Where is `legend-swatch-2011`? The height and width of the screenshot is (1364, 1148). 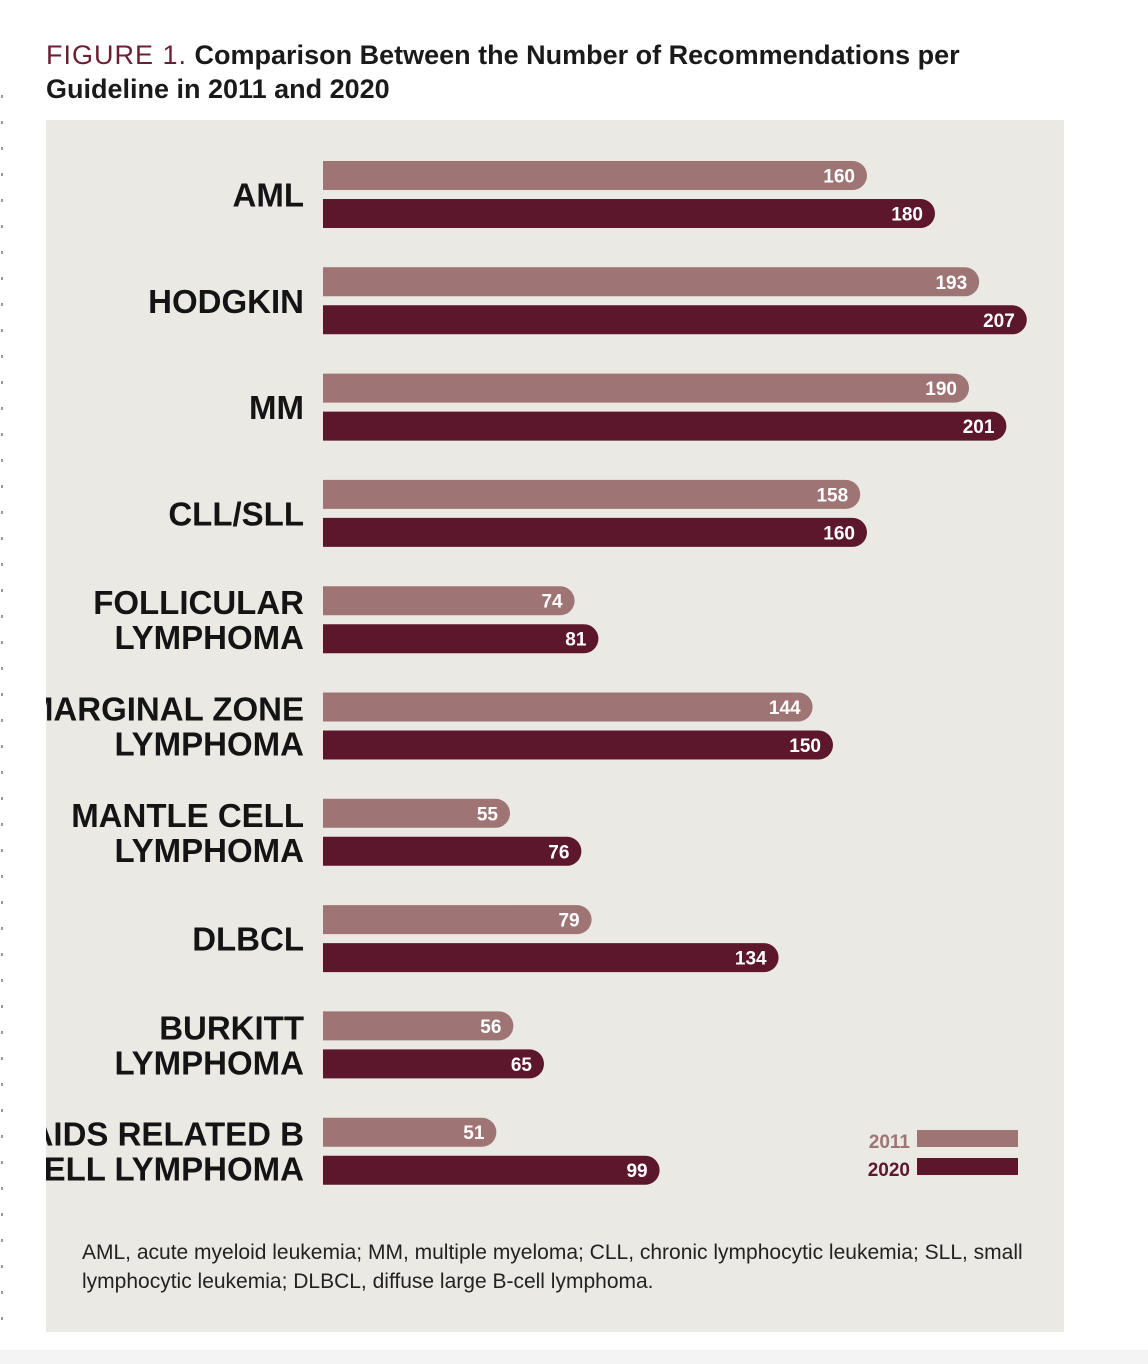
legend-swatch-2011 is located at coordinates (967, 1138).